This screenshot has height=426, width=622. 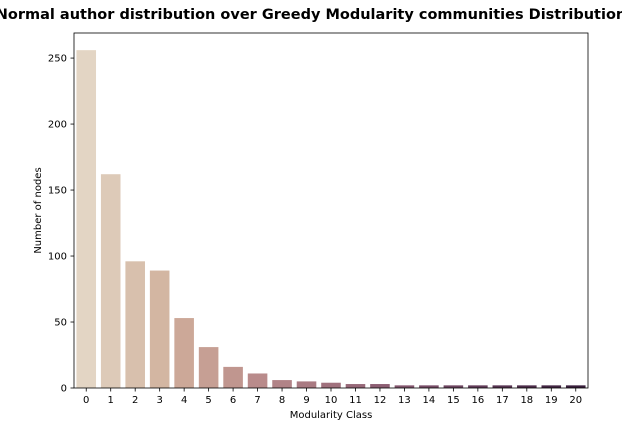 I want to click on x-tick-label: 19, so click(x=551, y=400).